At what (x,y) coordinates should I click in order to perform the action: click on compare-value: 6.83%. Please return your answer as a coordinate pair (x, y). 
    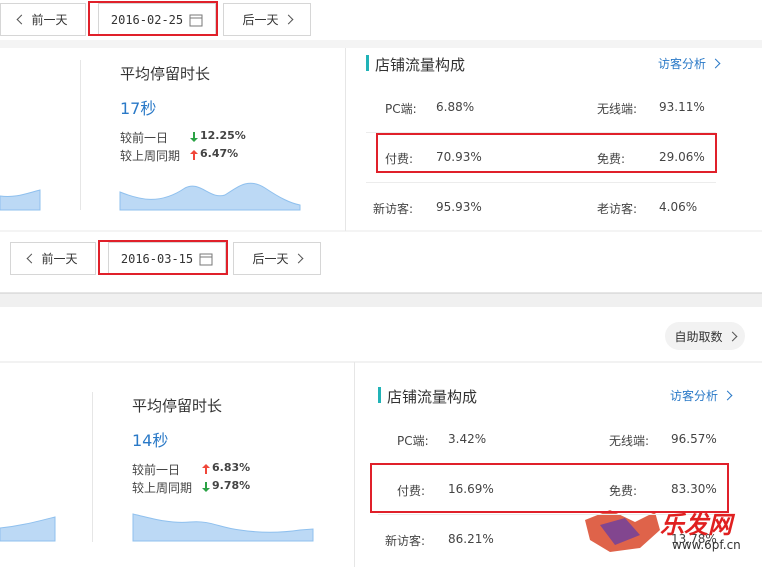
    Looking at the image, I should click on (231, 467).